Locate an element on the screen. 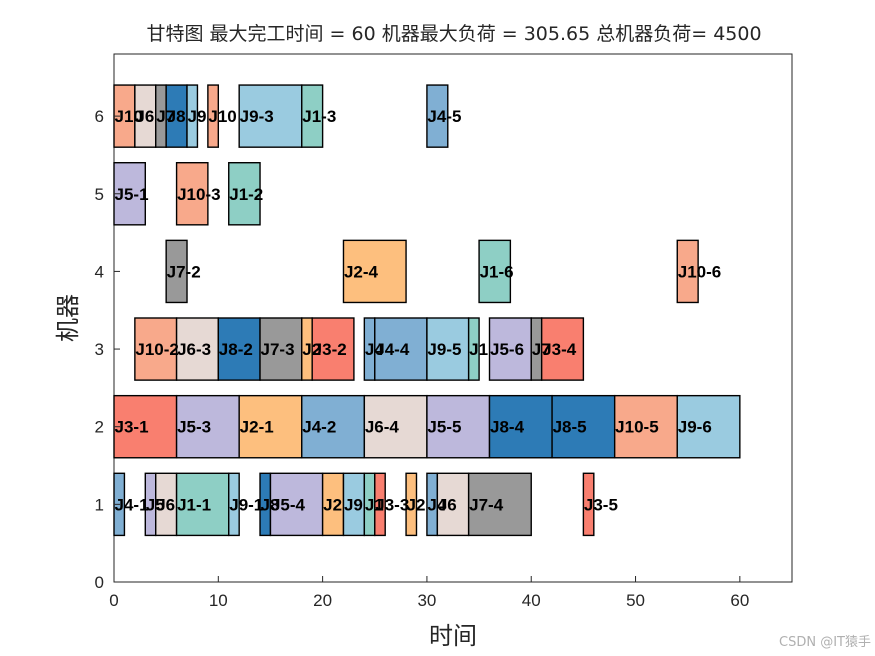 This screenshot has width=875, height=656. task-label: J10-2 is located at coordinates (156, 349).